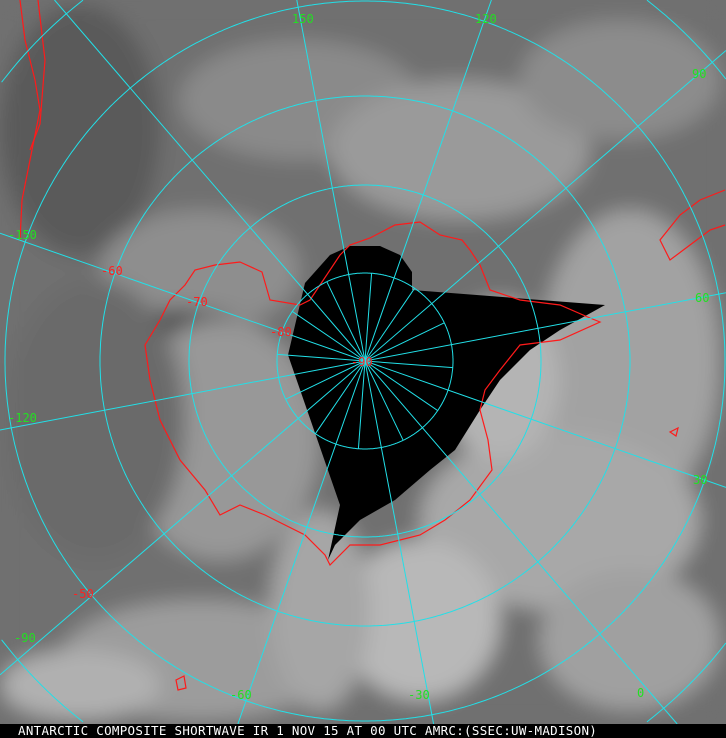 Image resolution: width=726 pixels, height=738 pixels. What do you see at coordinates (25, 638) in the screenshot?
I see `longitude-label: -90` at bounding box center [25, 638].